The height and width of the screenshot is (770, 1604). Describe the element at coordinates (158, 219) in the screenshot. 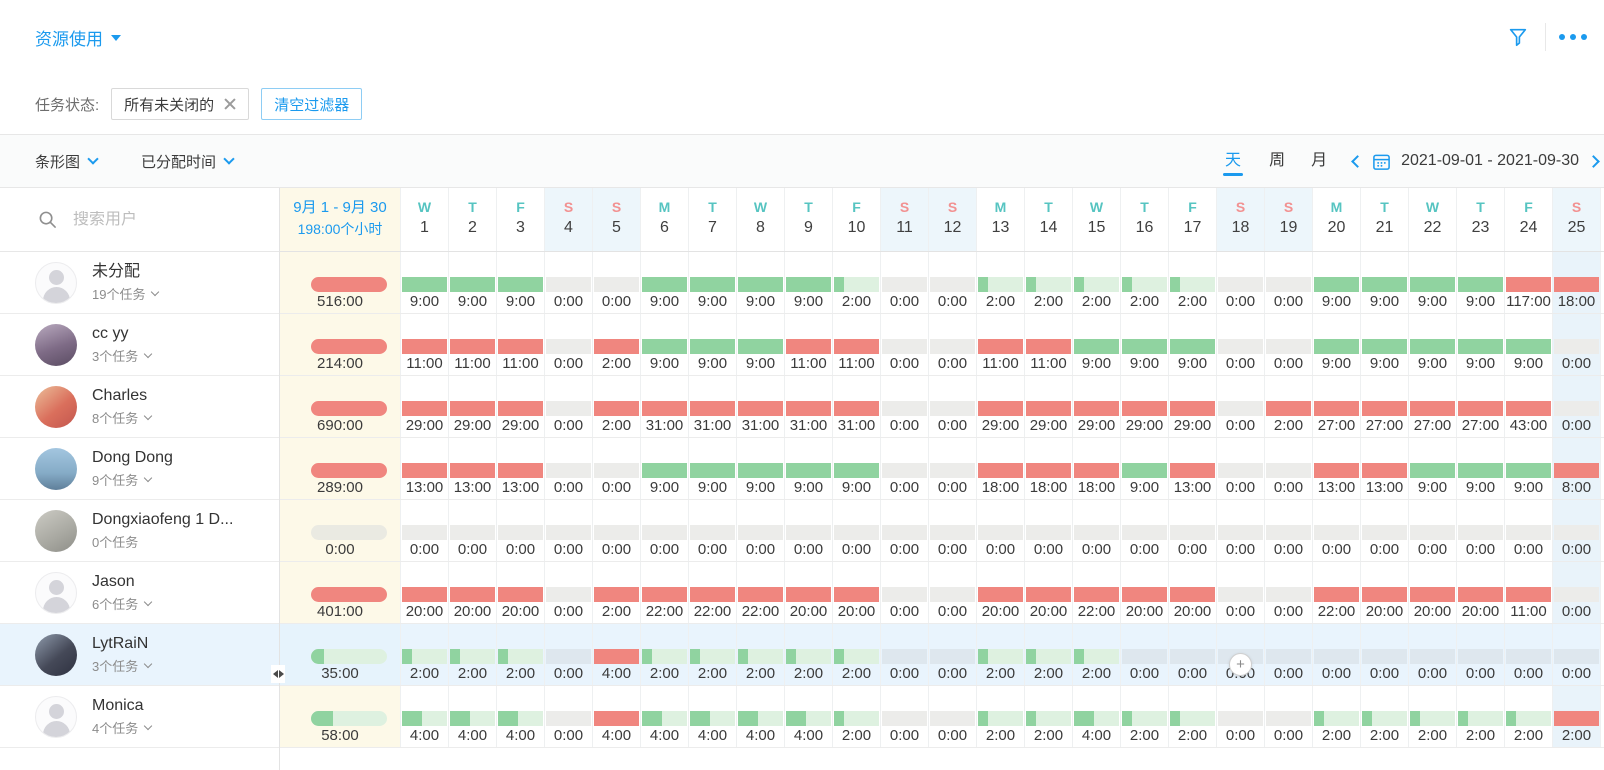

I see `search-input` at that location.